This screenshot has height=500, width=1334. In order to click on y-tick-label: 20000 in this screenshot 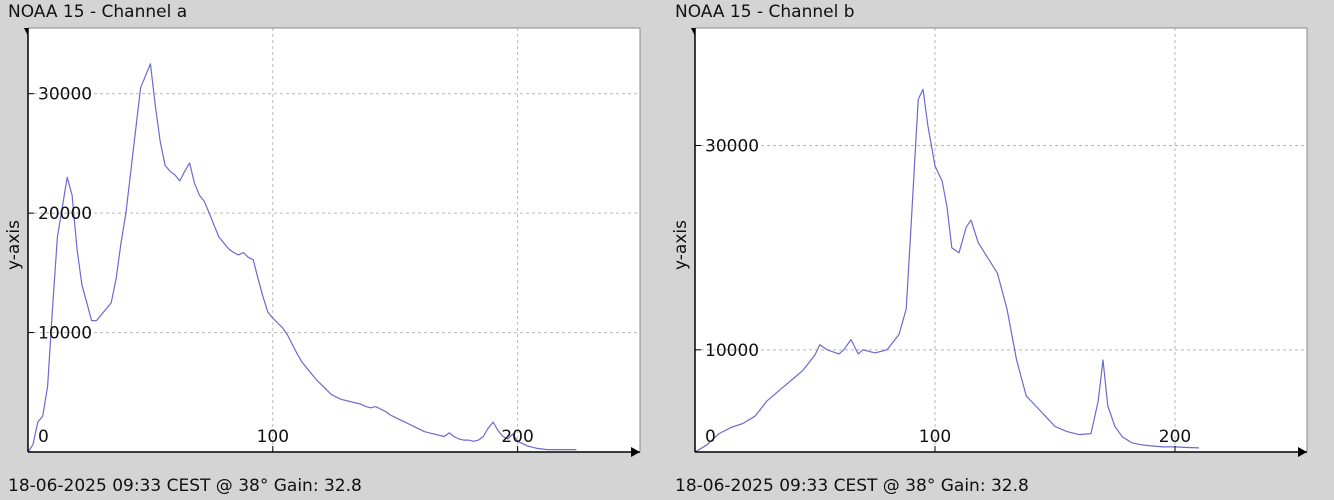, I will do `click(65, 214)`.